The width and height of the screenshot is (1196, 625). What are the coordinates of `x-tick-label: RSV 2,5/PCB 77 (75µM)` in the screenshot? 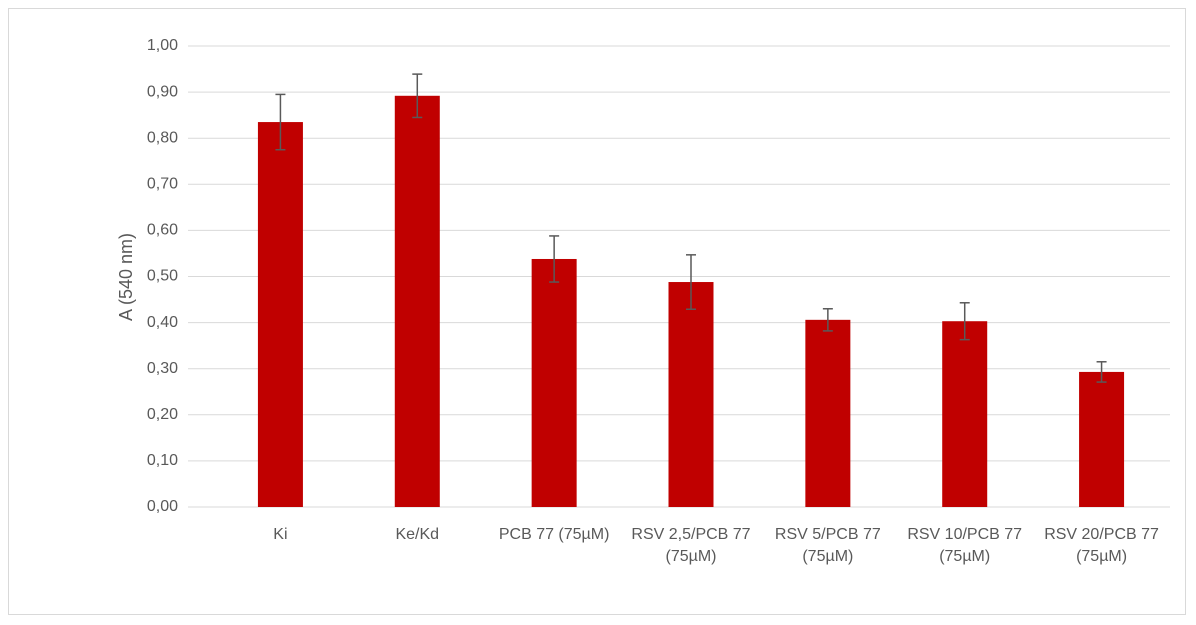 It's located at (691, 545).